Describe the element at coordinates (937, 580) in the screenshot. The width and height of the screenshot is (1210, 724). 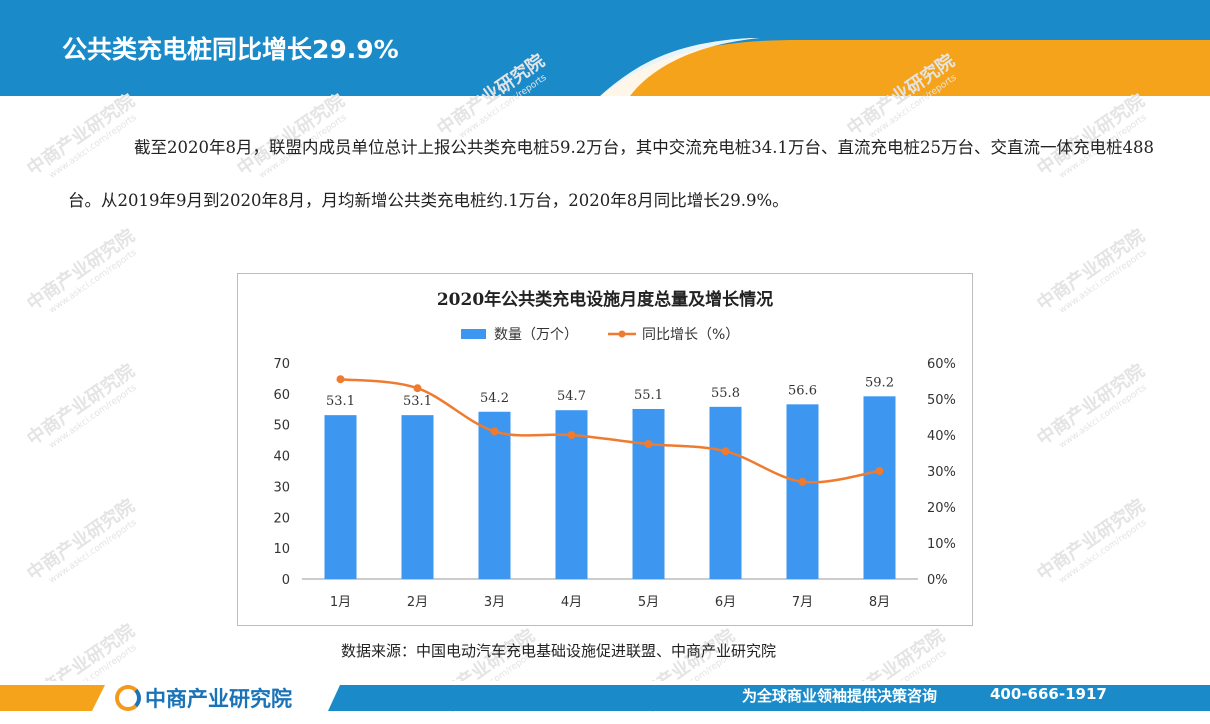
I see `y-right-tick-label: 0%` at that location.